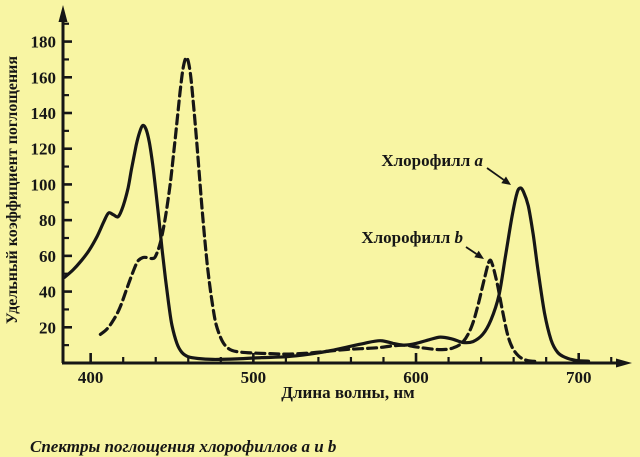  What do you see at coordinates (624, 363) in the screenshot?
I see `x-axis-arrowhead` at bounding box center [624, 363].